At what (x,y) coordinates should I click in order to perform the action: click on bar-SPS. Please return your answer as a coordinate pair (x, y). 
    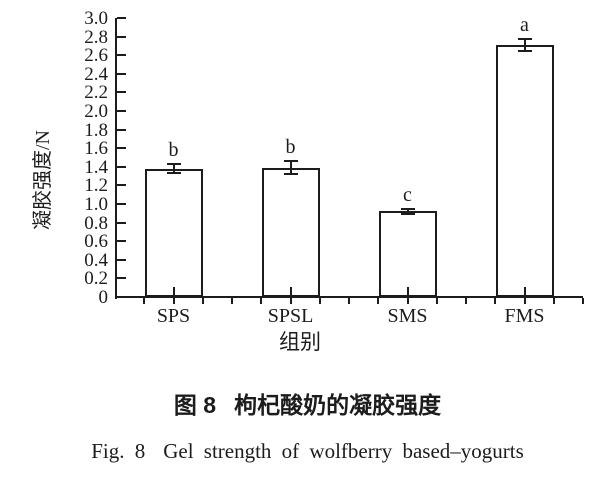
    Looking at the image, I should click on (173, 232).